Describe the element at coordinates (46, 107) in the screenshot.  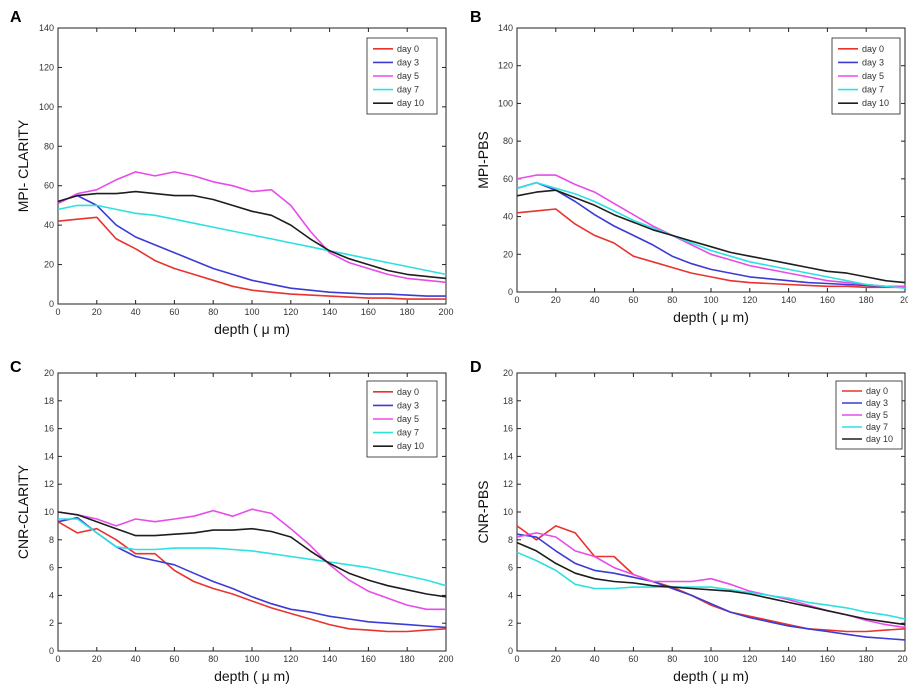
I see `y-tick-label: 100` at that location.